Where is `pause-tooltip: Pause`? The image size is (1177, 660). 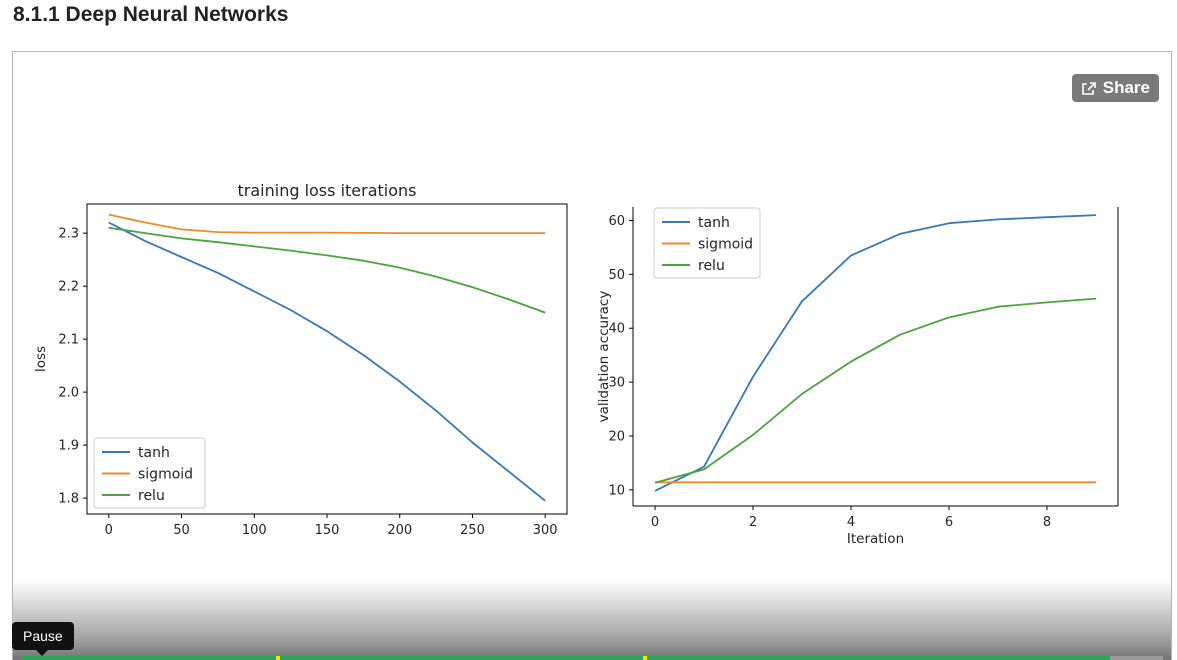 pause-tooltip: Pause is located at coordinates (43, 639).